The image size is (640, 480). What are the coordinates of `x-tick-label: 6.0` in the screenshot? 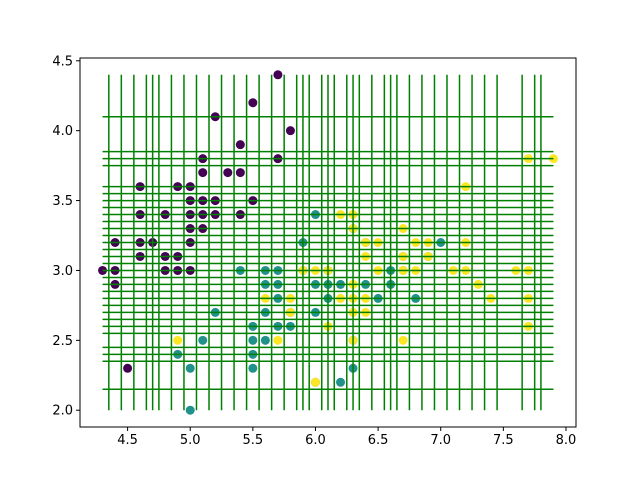 It's located at (315, 440).